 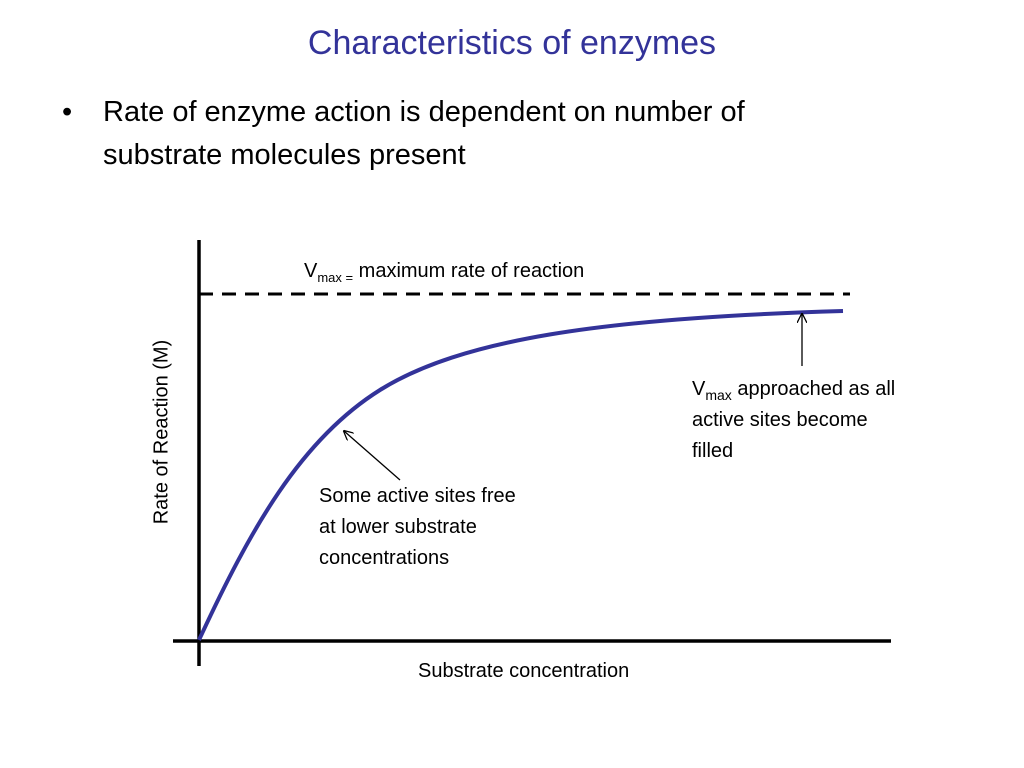 What do you see at coordinates (512, 43) in the screenshot?
I see `slide-title: Characteristics of enzymes` at bounding box center [512, 43].